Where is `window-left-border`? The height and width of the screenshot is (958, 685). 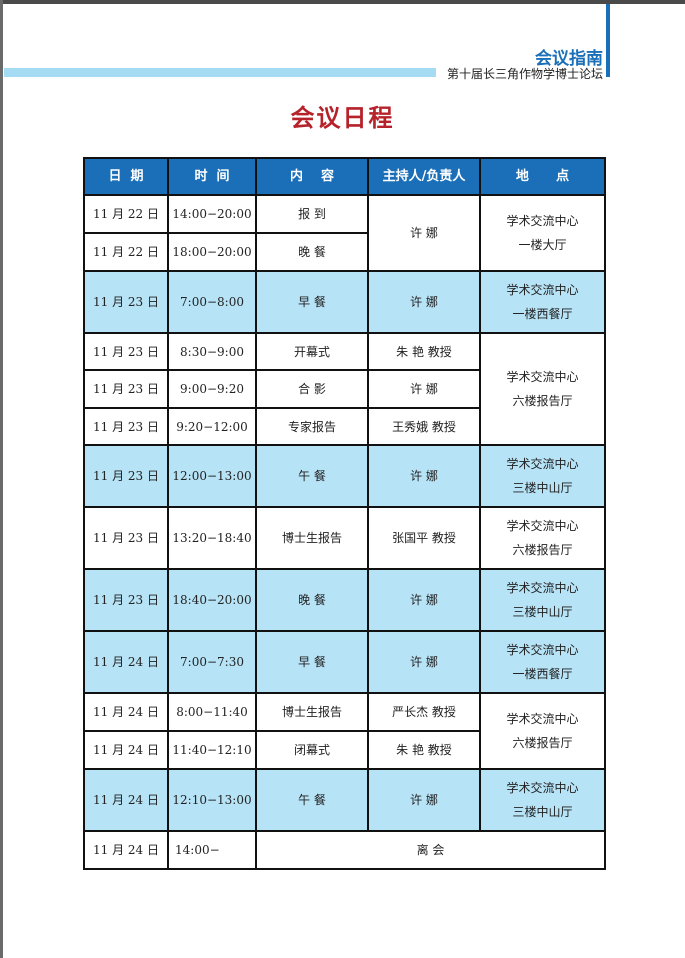 window-left-border is located at coordinates (1, 479).